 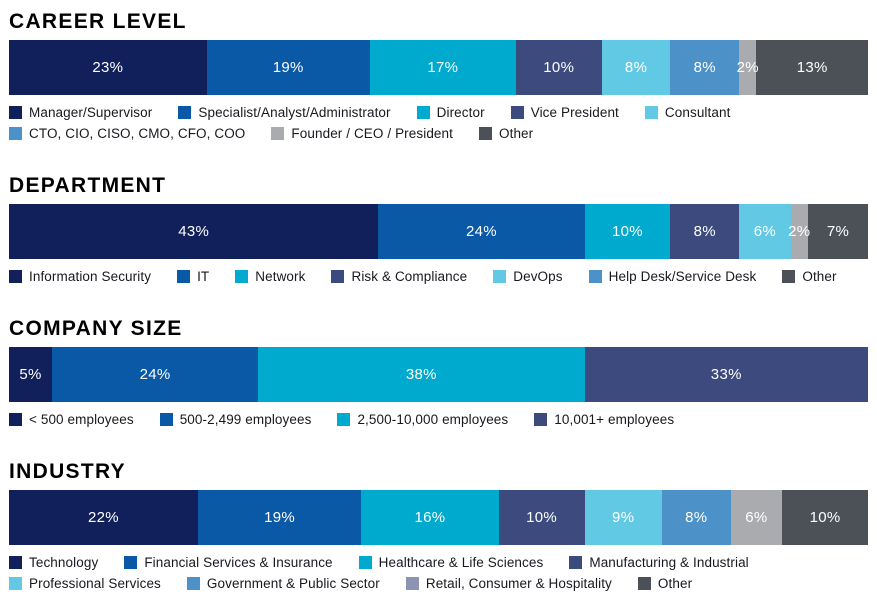 What do you see at coordinates (838, 232) in the screenshot?
I see `bar-segment-other: 7%` at bounding box center [838, 232].